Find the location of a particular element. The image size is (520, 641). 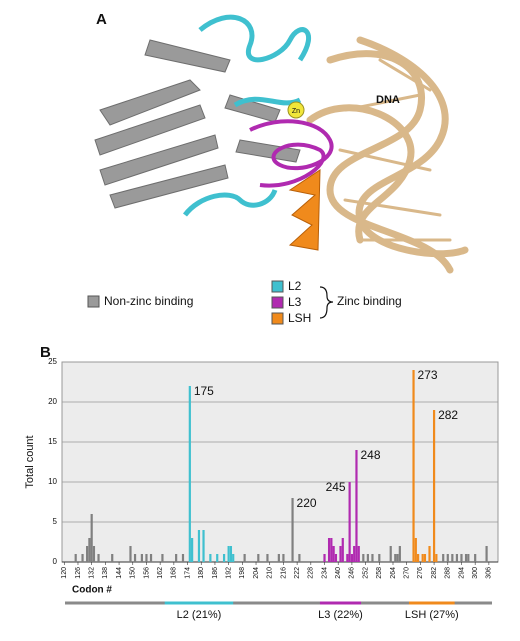

zinc-legend: L2 L3 LSH is located at coordinates (291, 302).